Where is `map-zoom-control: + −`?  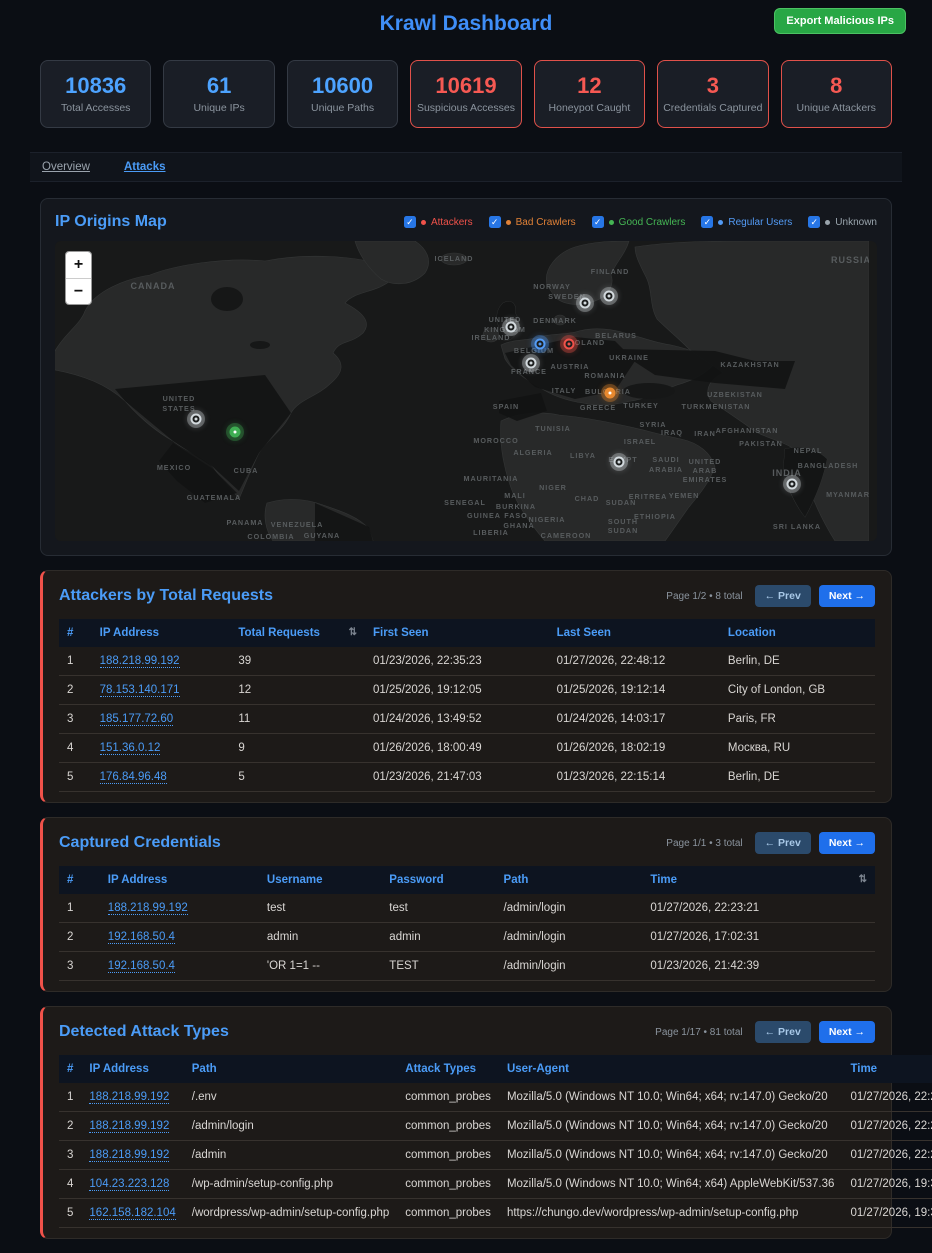
map-zoom-control: + − is located at coordinates (78, 278).